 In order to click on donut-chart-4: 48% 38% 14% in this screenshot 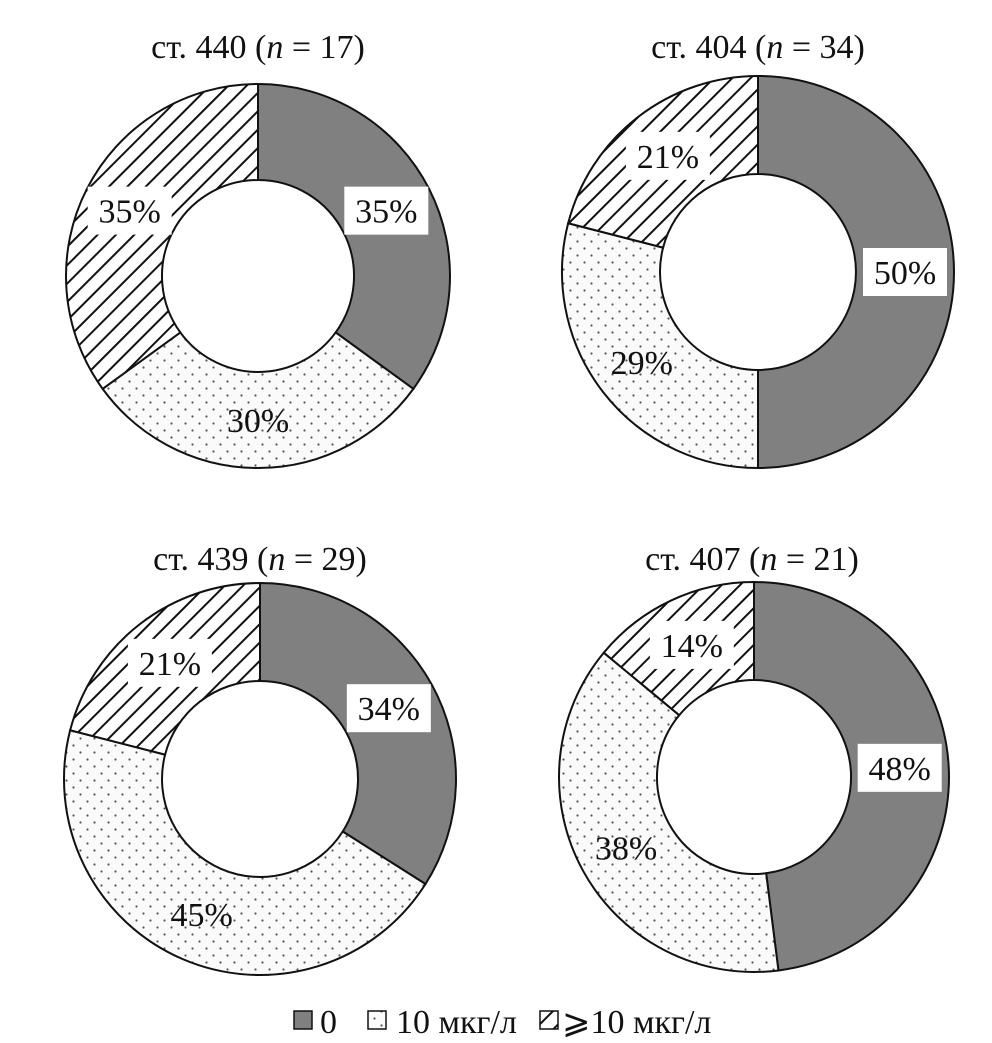, I will do `click(754, 776)`.